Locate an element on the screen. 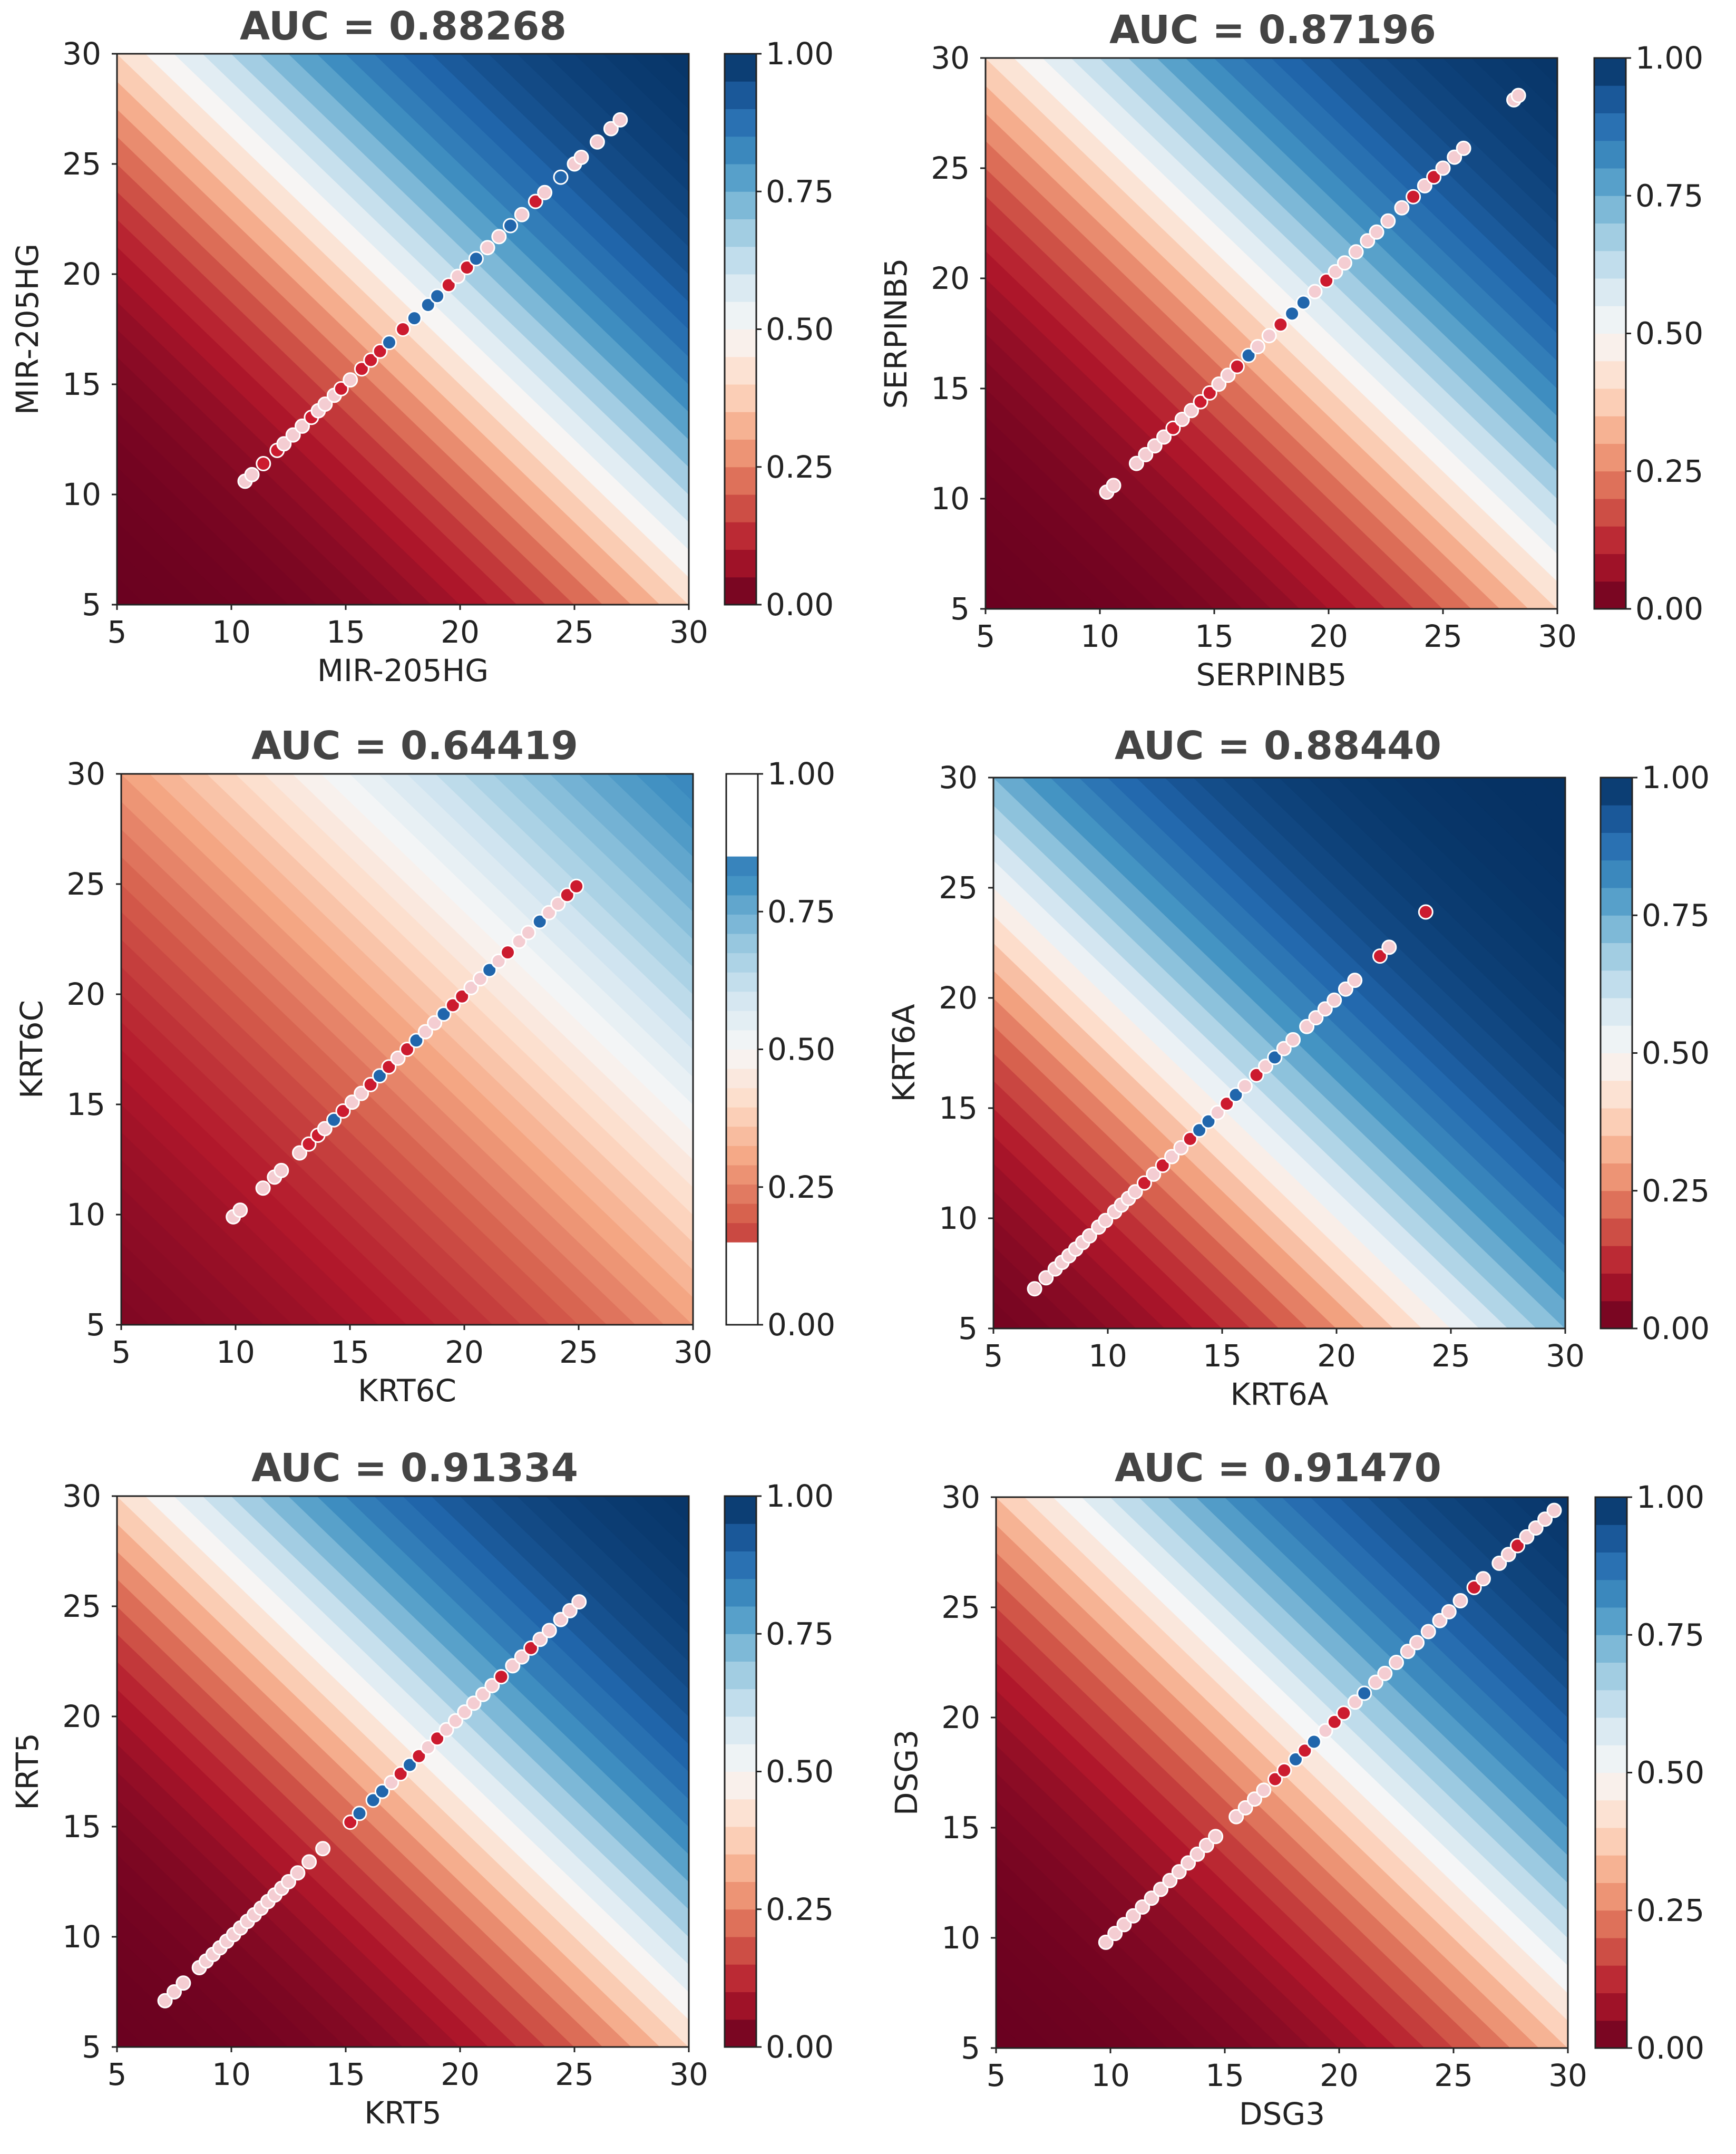 The width and height of the screenshot is (1736, 2154). colorbar-tick-label: 1.00 is located at coordinates (1669, 58).